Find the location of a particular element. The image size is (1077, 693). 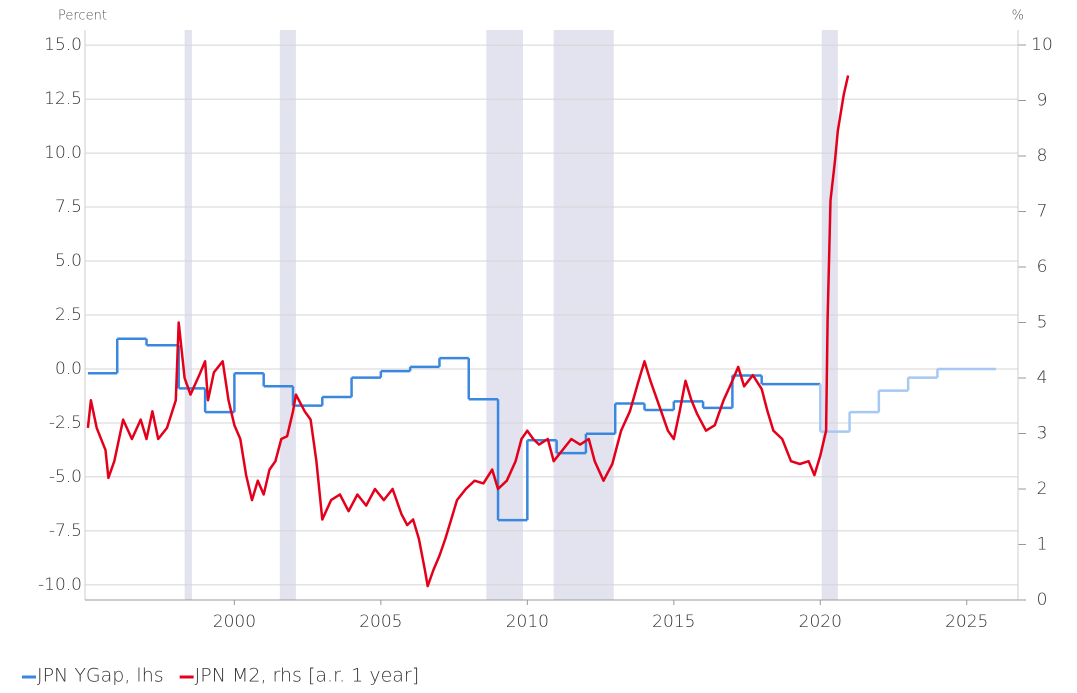

y-tick-label: -5.0 is located at coordinates (65, 477).